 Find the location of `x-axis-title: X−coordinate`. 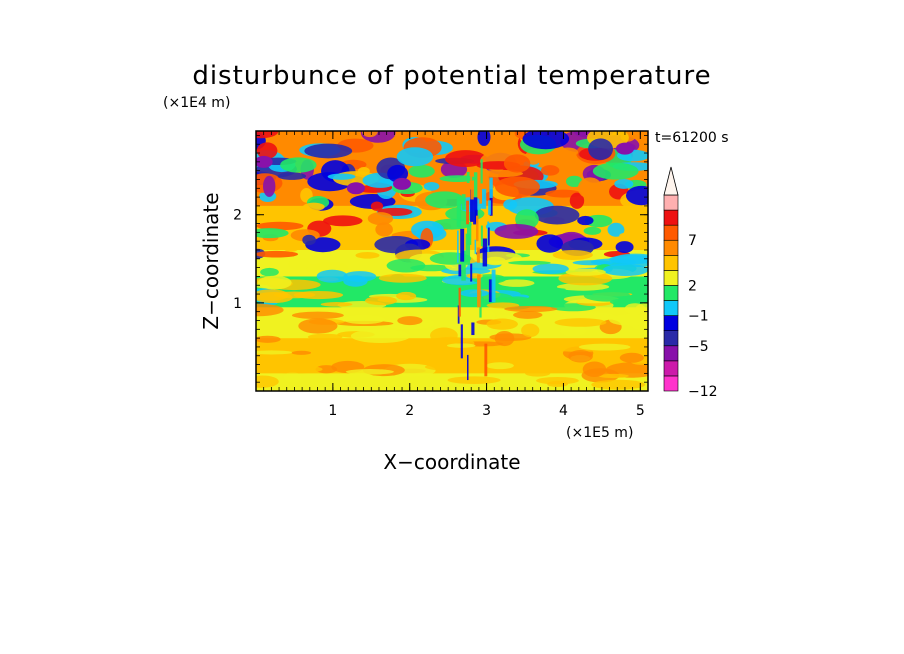

x-axis-title: X−coordinate is located at coordinates (451, 462).